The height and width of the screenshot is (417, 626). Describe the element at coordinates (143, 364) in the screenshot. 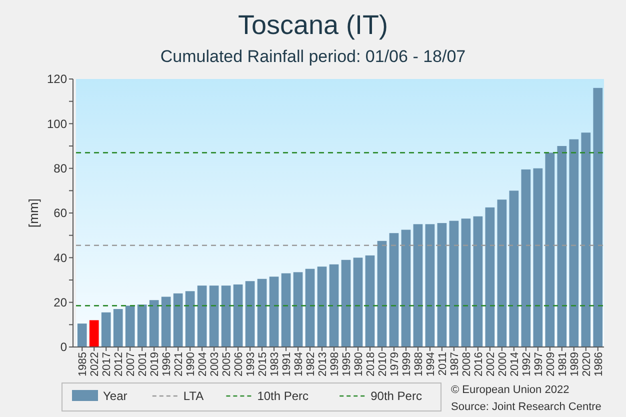

I see `x-tick-label: 2001` at that location.